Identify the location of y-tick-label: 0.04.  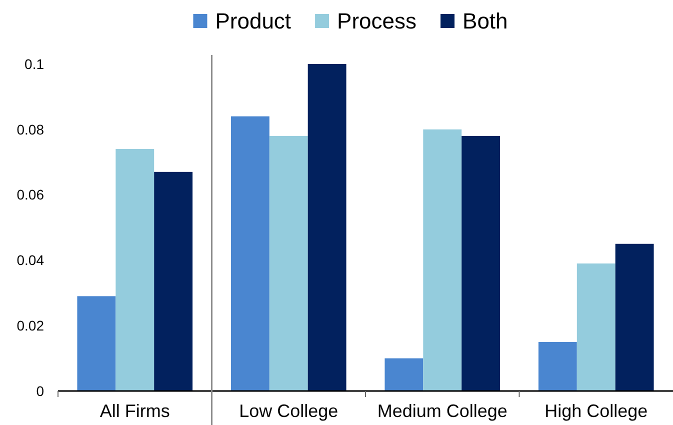
(30, 260).